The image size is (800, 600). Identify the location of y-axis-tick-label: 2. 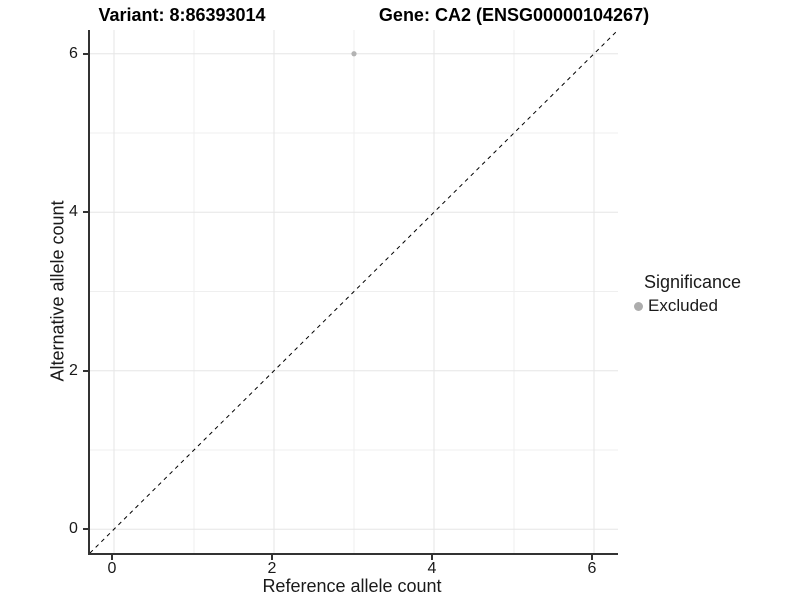
(73, 370).